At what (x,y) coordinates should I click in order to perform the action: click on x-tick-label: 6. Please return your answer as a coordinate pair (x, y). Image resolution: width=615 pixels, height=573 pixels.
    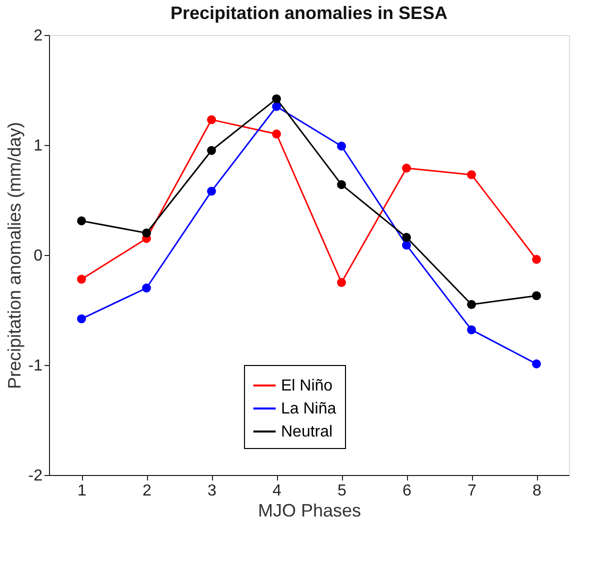
    Looking at the image, I should click on (407, 491).